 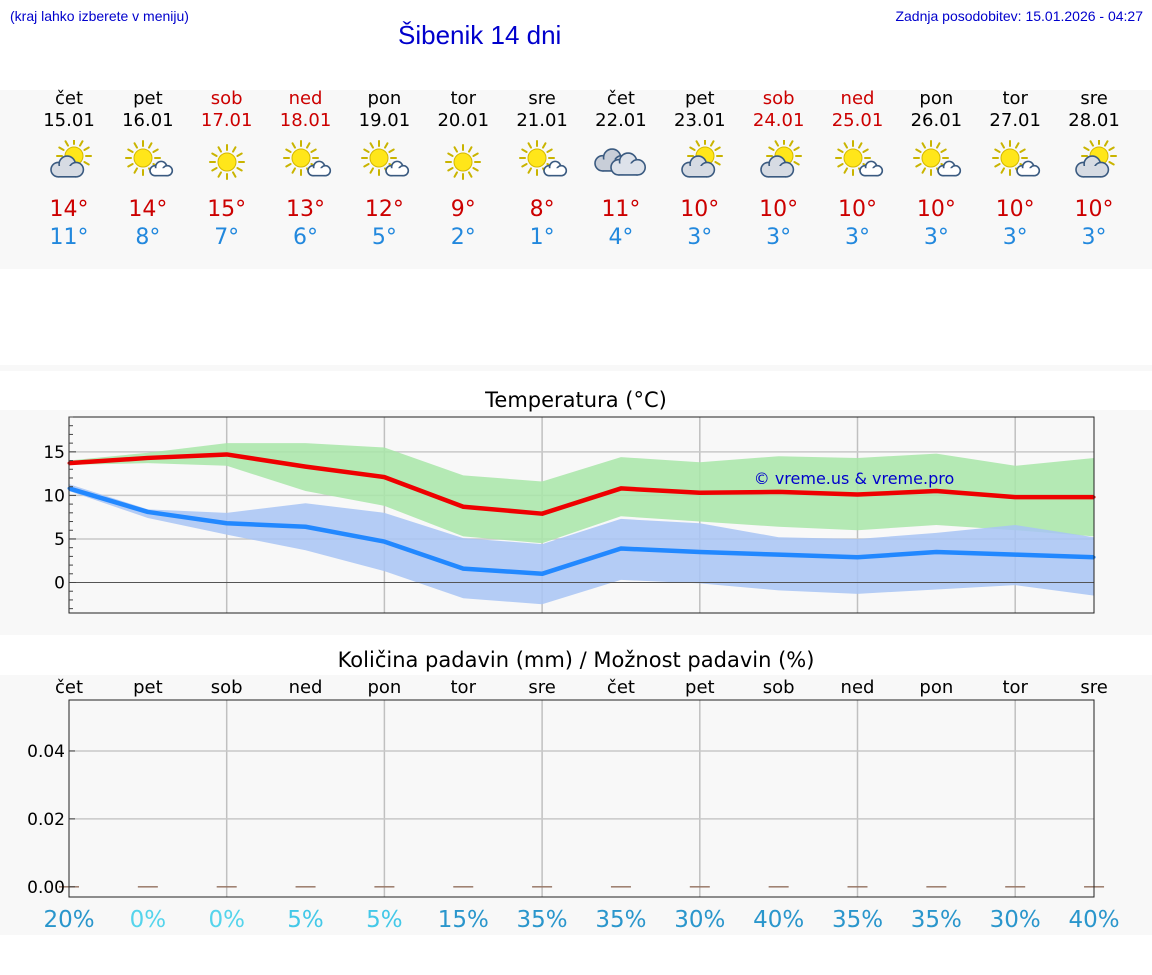 I want to click on max-temp: 9°, so click(x=463, y=209).